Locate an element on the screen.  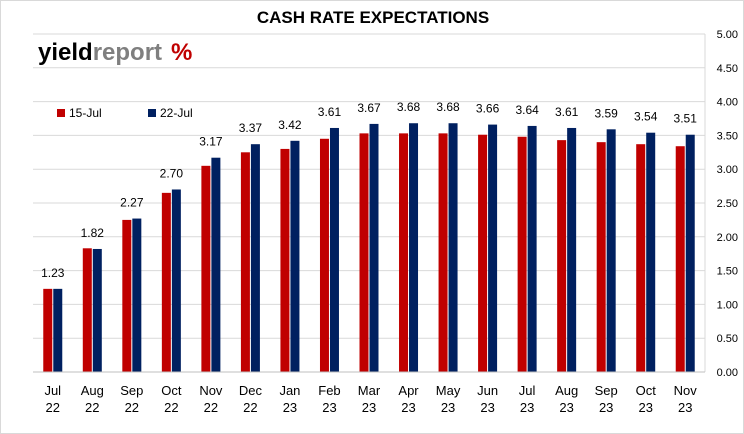
x-tick-label: Oct 22 is located at coordinates (171, 399).